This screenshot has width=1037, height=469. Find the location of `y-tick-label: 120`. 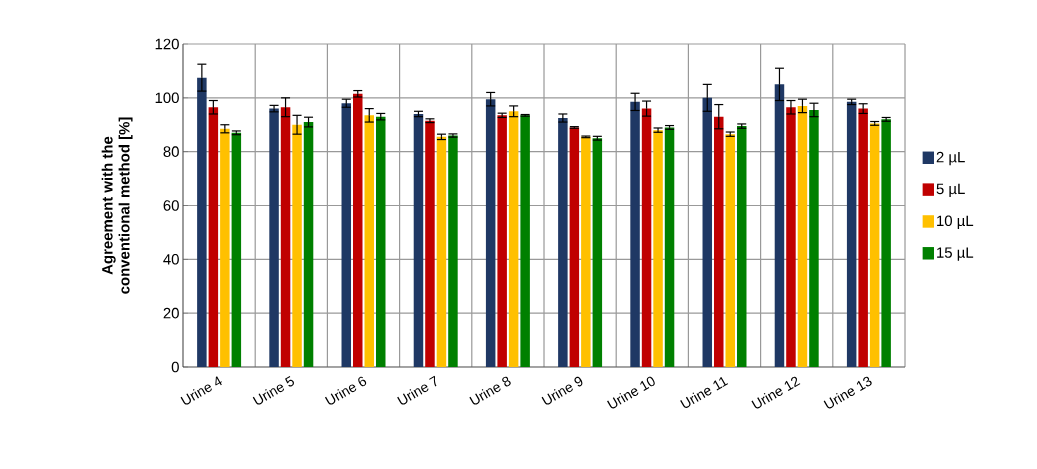

y-tick-label: 120 is located at coordinates (167, 44).